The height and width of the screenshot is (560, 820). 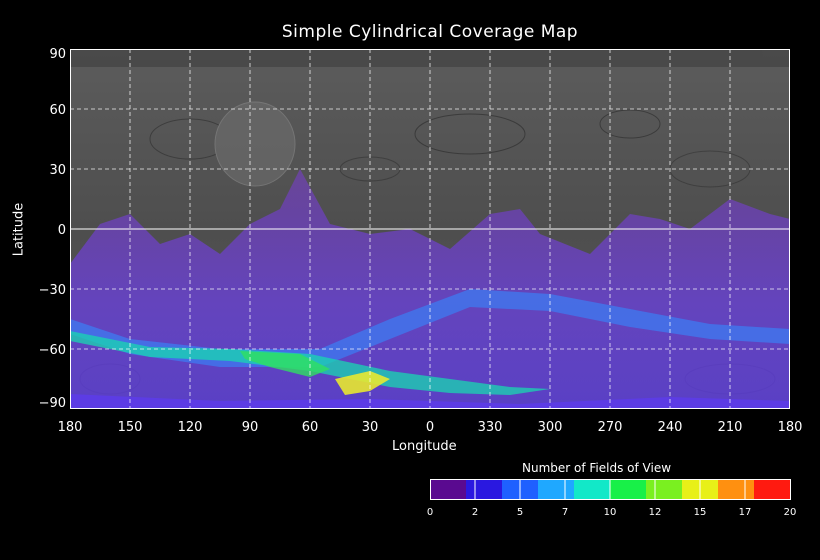 I want to click on colorbar, so click(x=610, y=489).